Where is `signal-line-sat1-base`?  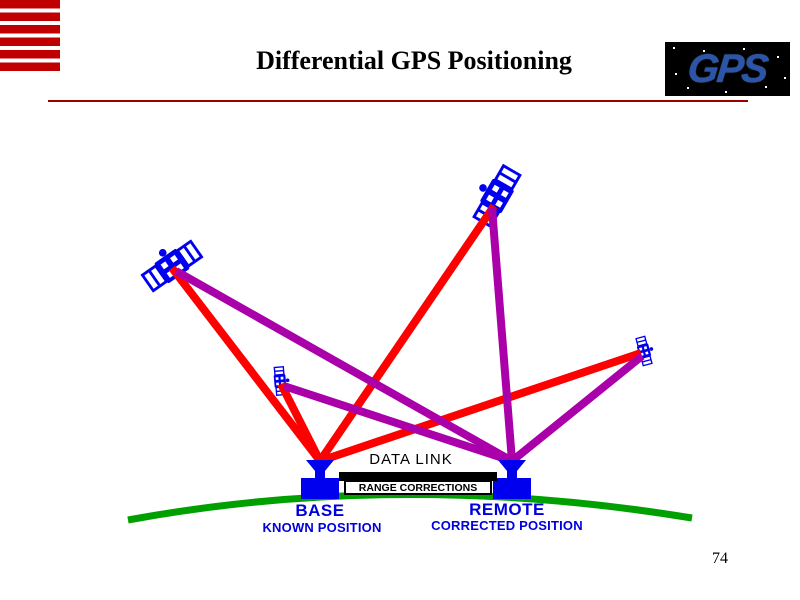
signal-line-sat1-base is located at coordinates (246, 364).